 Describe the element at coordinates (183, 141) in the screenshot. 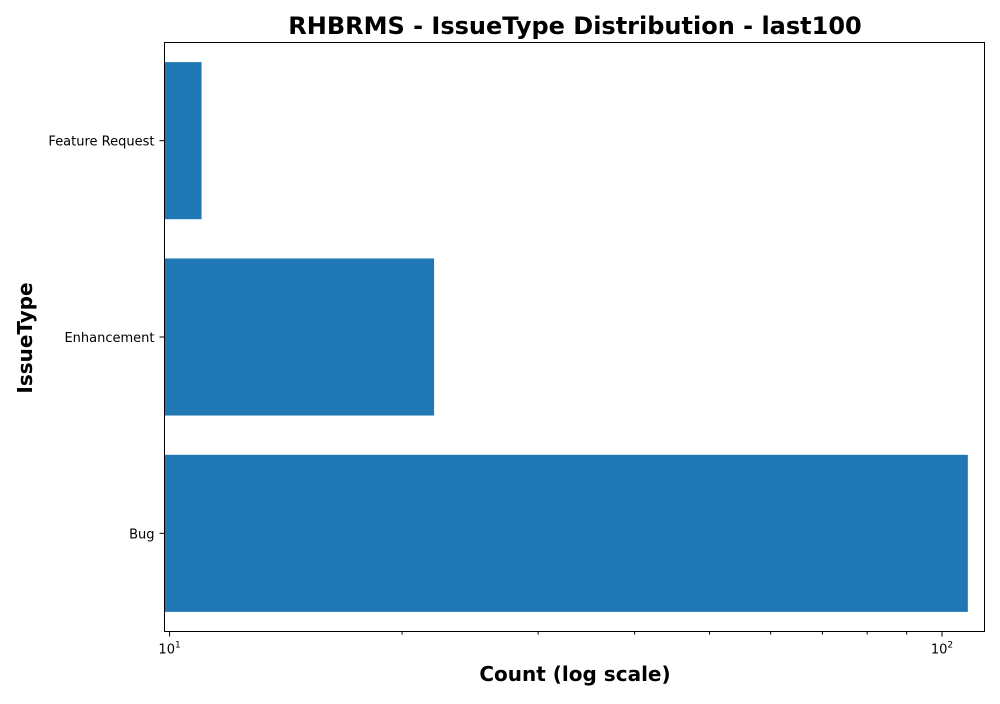

I see `bar-feature-request` at that location.